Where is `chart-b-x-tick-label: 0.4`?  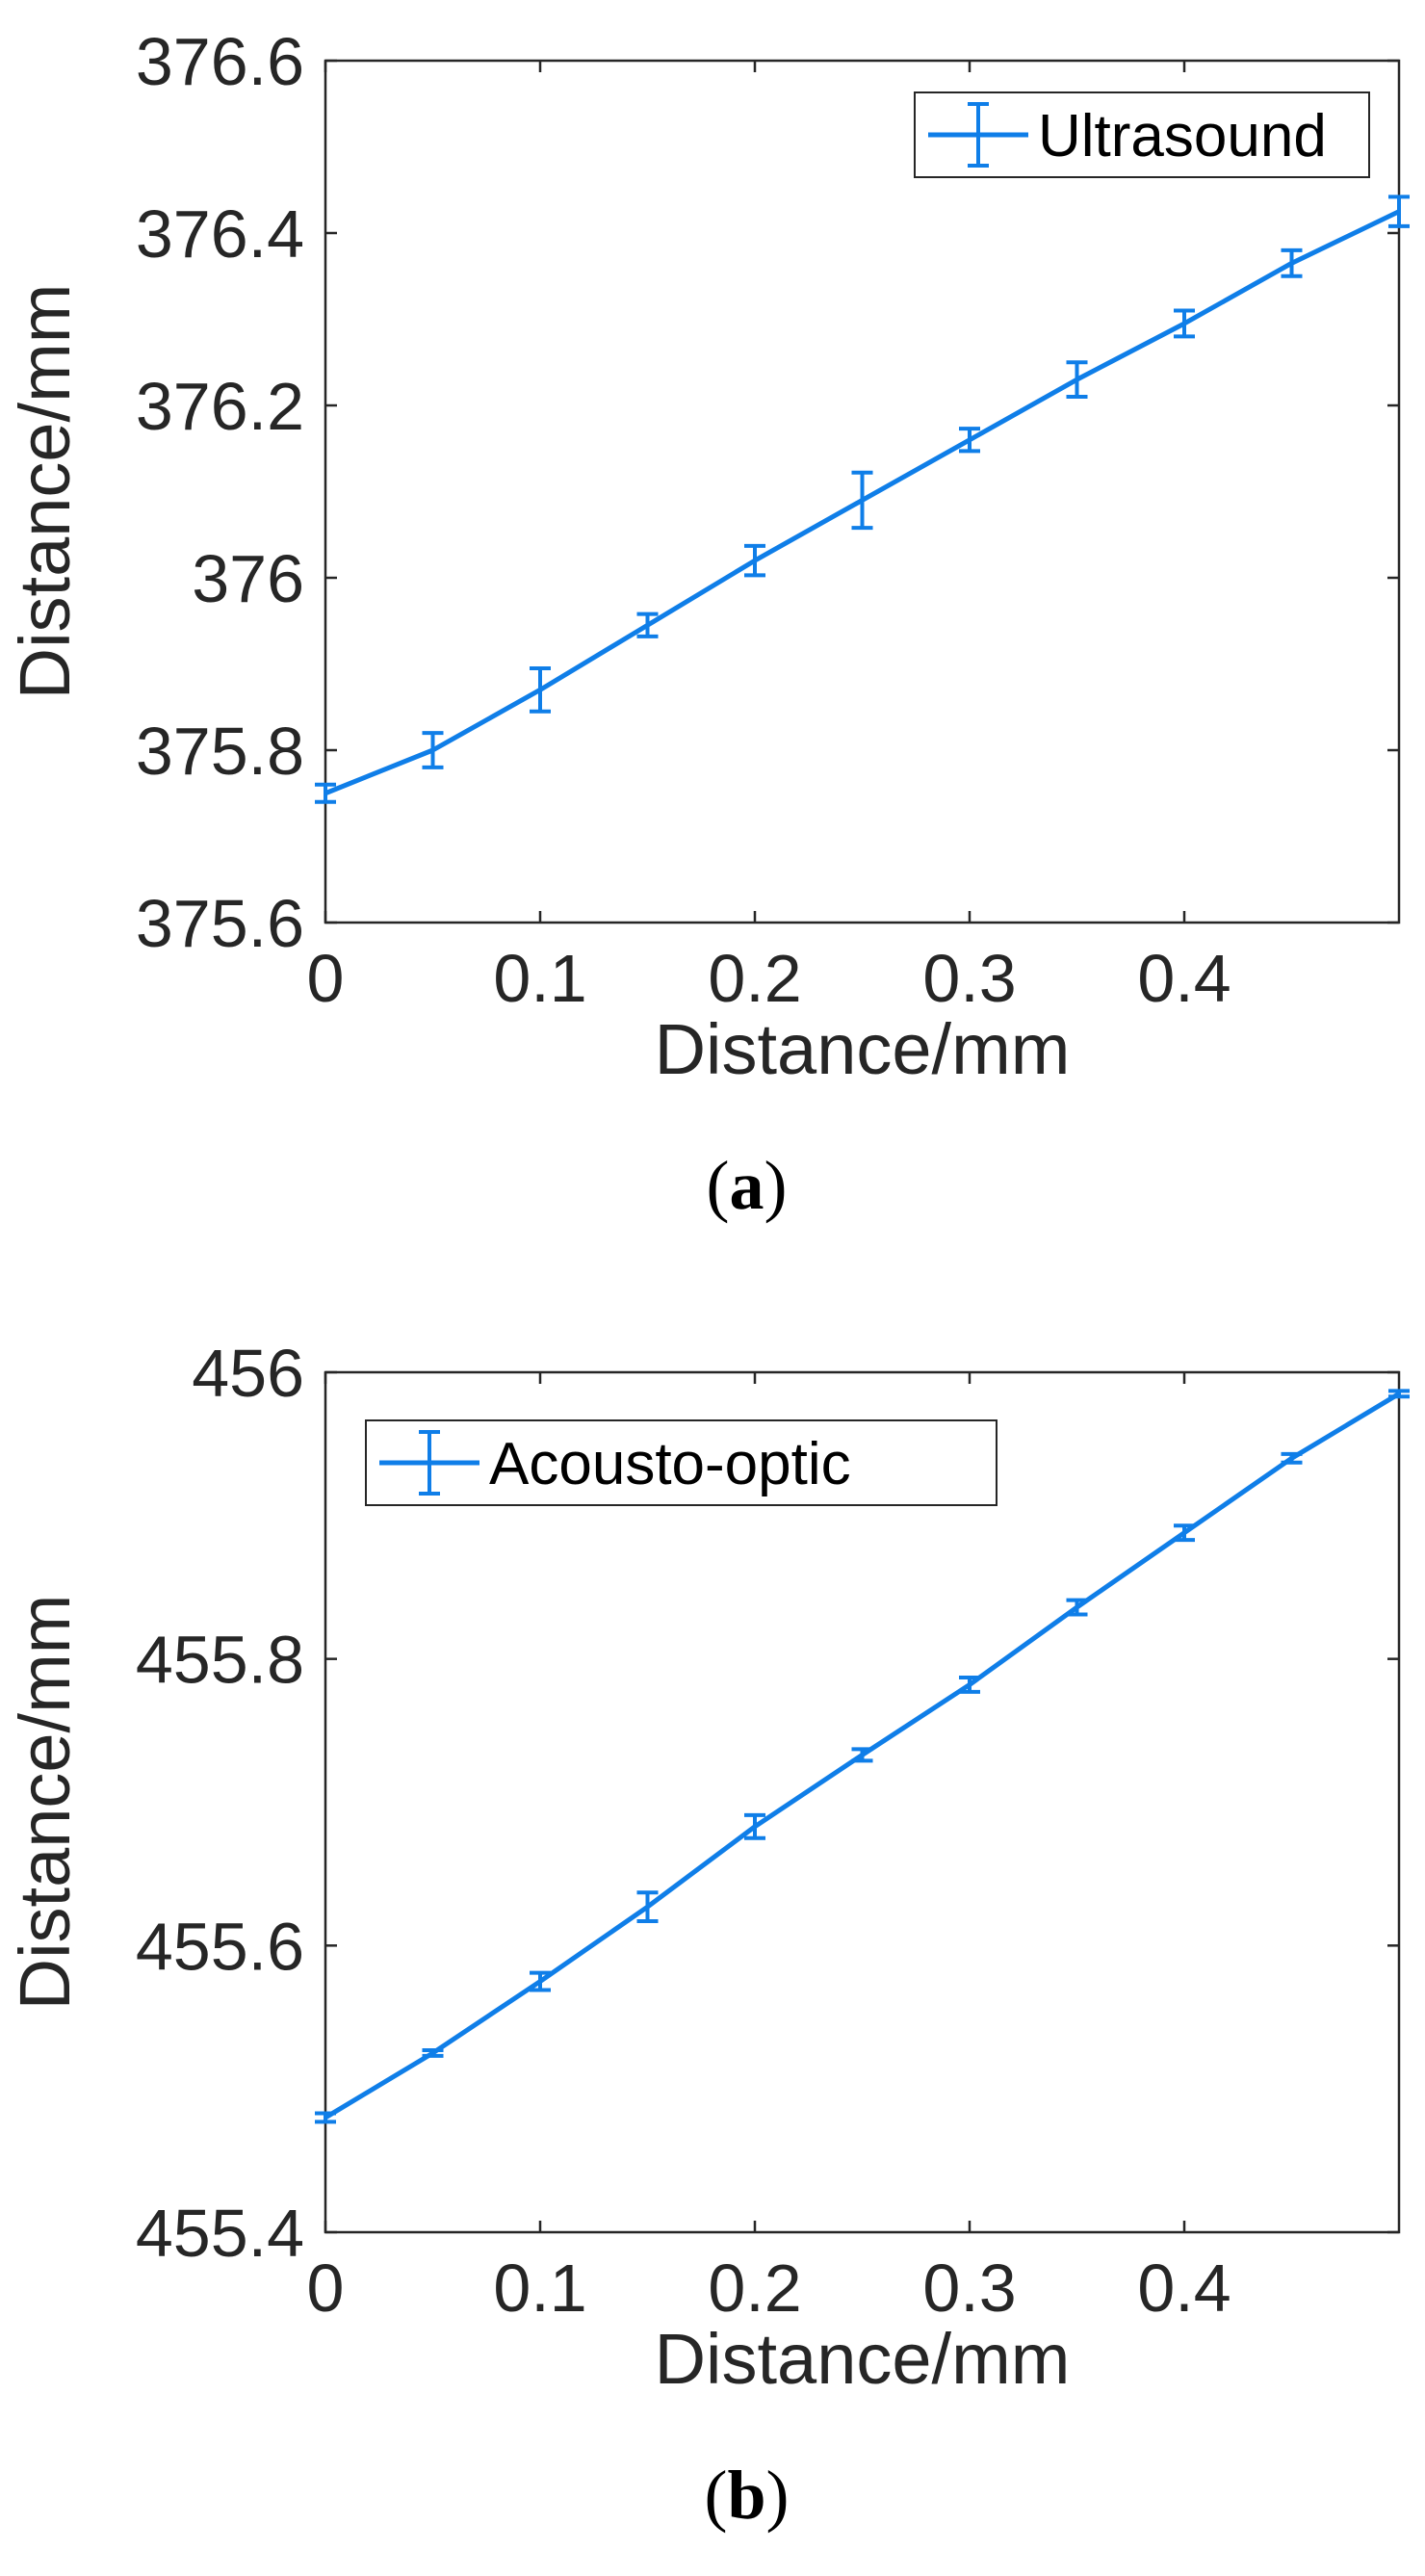 chart-b-x-tick-label: 0.4 is located at coordinates (1184, 2288).